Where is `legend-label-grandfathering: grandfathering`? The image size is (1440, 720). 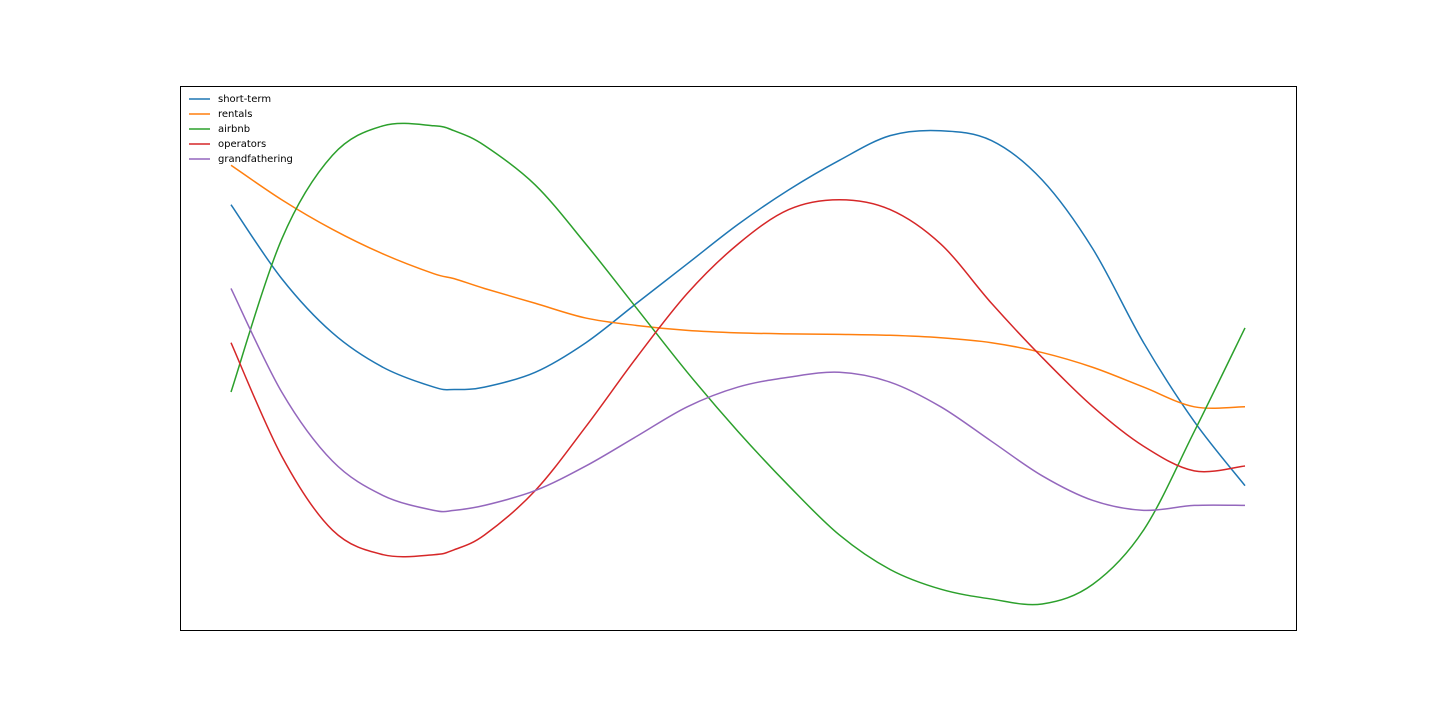
legend-label-grandfathering: grandfathering is located at coordinates (255, 159).